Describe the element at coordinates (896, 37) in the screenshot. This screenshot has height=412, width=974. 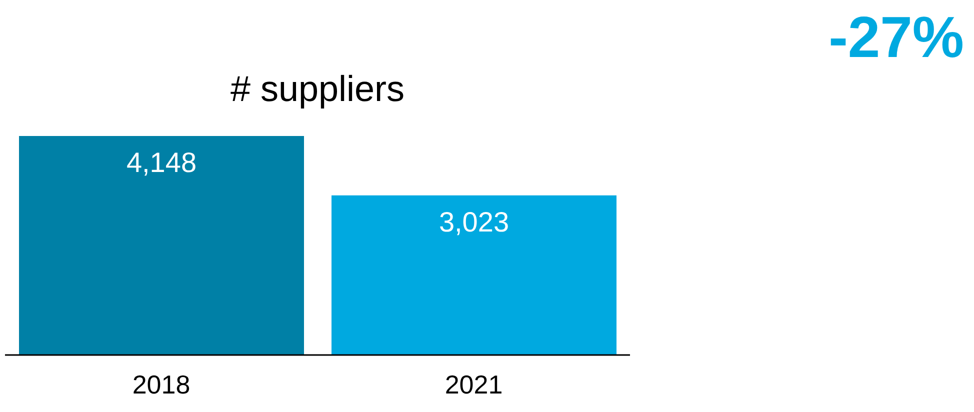
I see `text: -27%` at that location.